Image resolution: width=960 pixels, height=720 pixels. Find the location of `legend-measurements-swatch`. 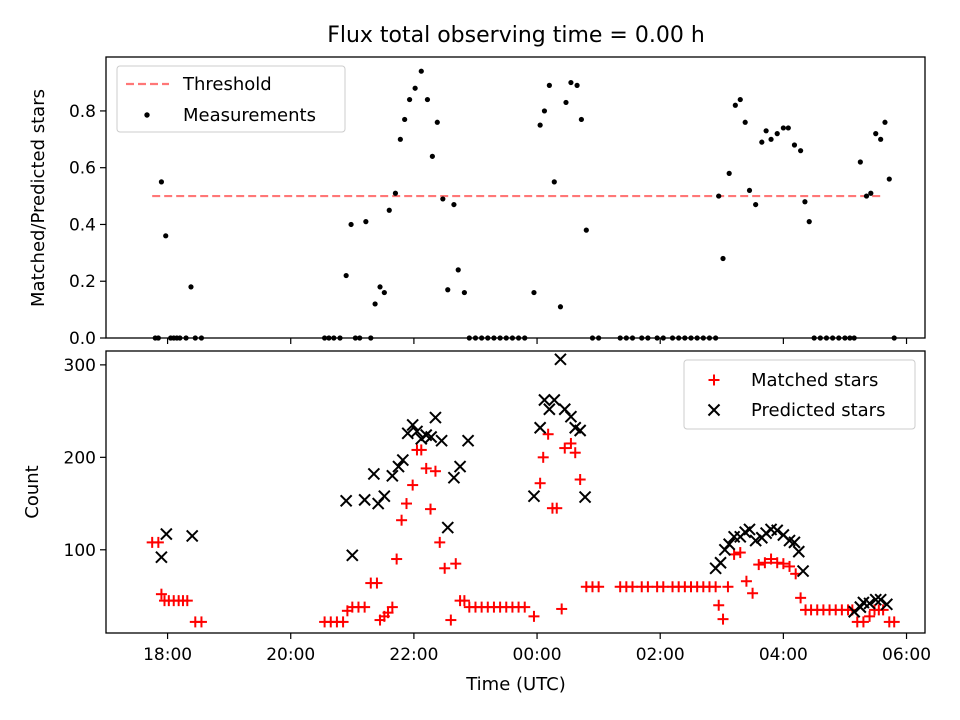

legend-measurements-swatch is located at coordinates (147, 115).